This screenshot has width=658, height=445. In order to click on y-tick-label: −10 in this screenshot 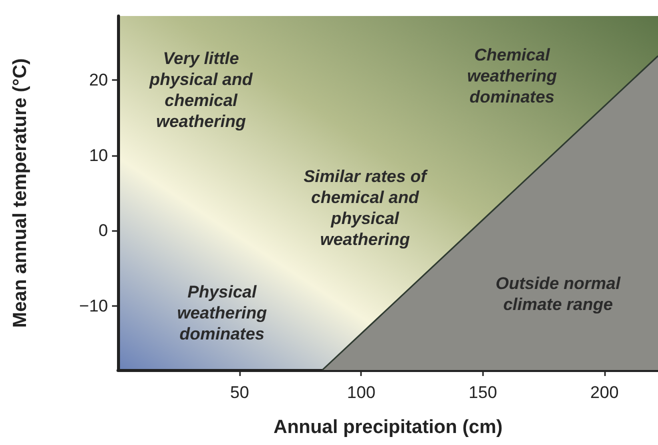, I will do `click(93, 306)`.